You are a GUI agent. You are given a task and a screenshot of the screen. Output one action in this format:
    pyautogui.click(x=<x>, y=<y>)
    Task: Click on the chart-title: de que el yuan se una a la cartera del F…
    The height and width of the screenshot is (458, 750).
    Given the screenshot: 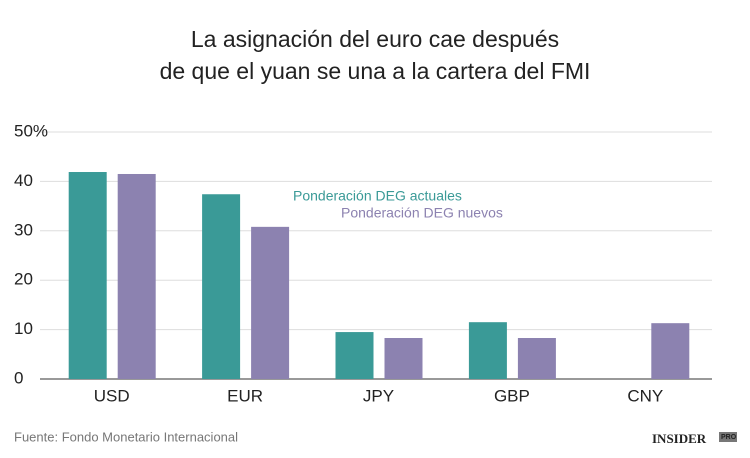 What is the action you would take?
    pyautogui.click(x=375, y=71)
    